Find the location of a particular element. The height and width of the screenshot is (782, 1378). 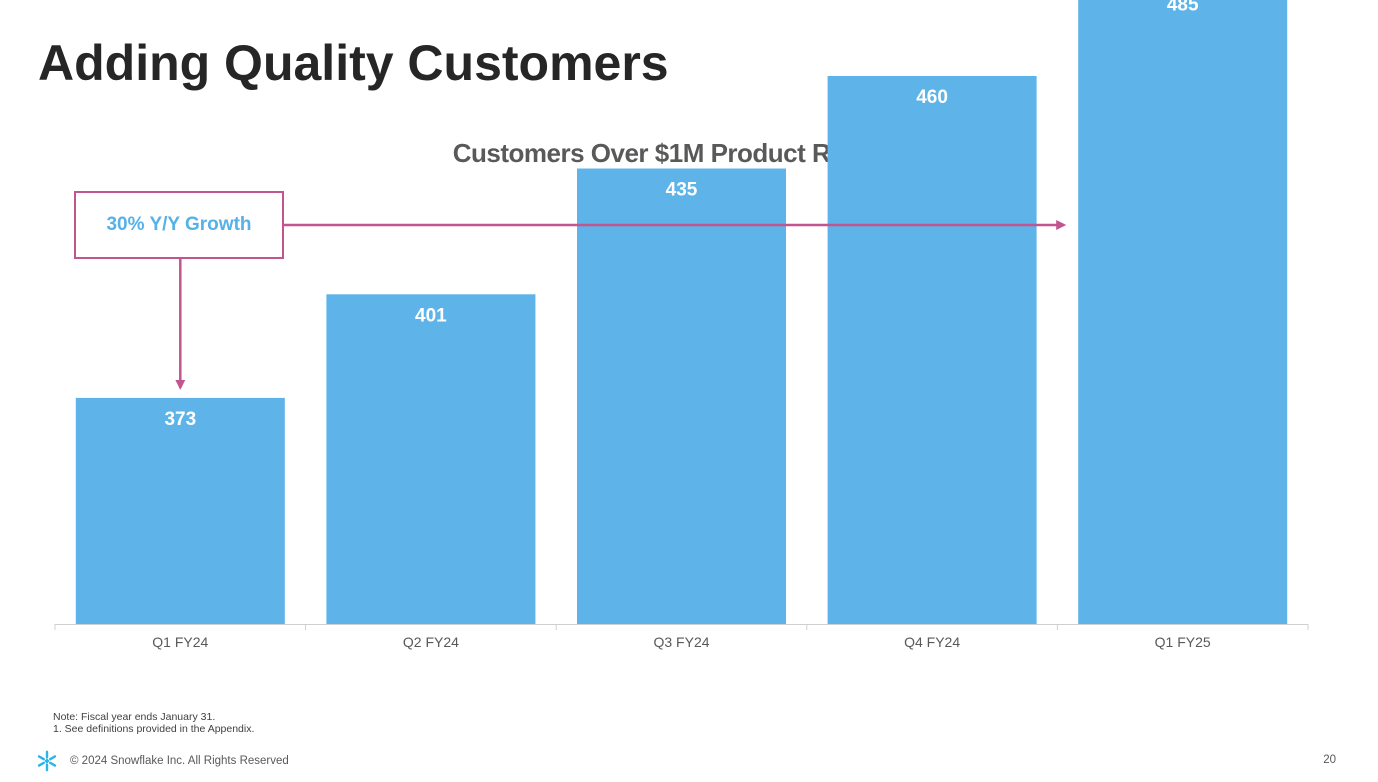

x-tick-label: Q4 FY24 is located at coordinates (932, 642).